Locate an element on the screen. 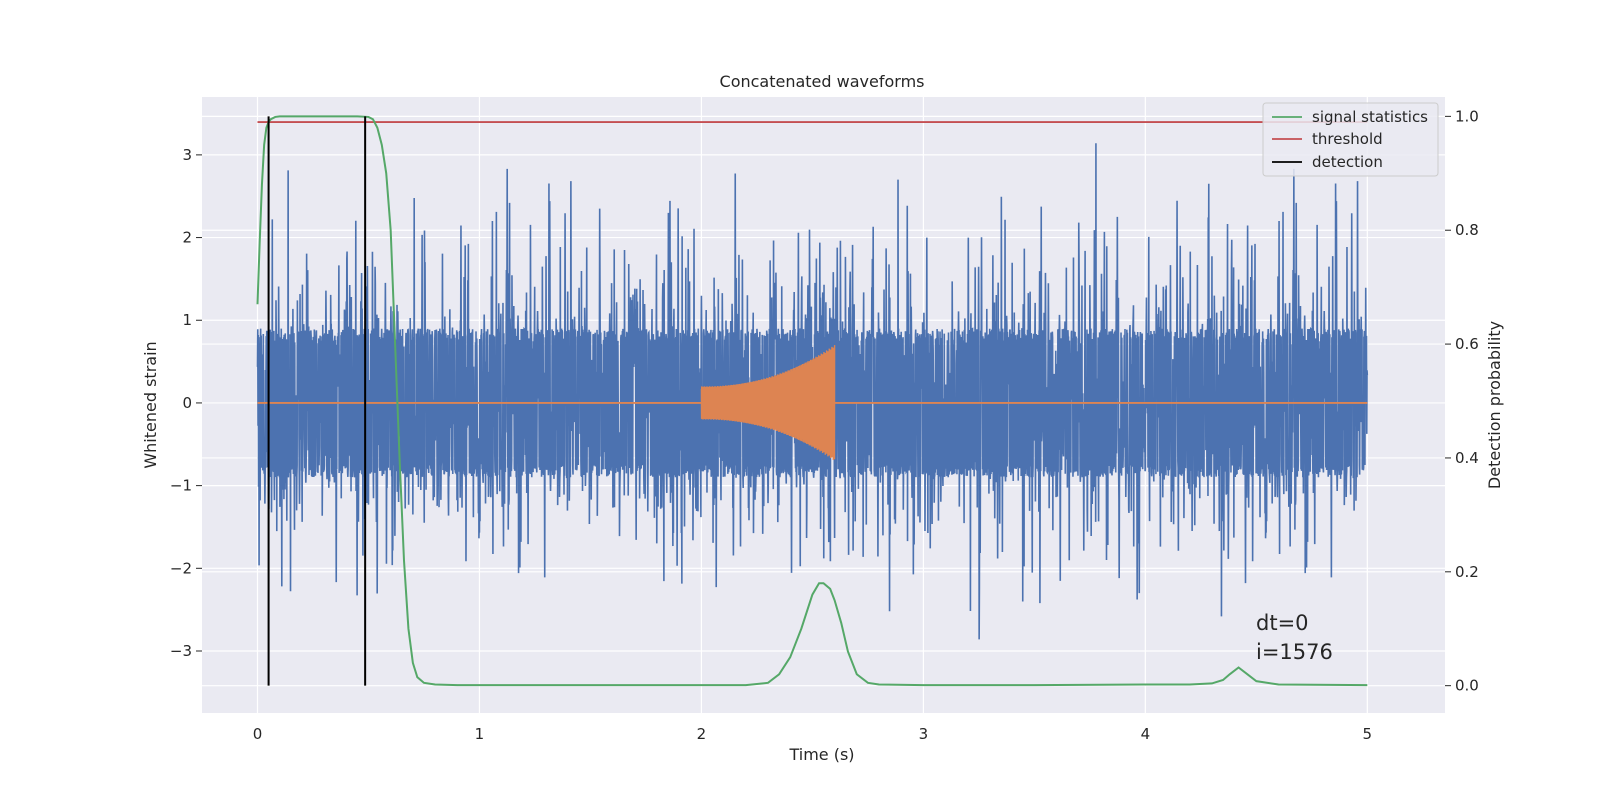 The image size is (1600, 800). legend-label-signal-statistics: signal statistics is located at coordinates (1370, 117).